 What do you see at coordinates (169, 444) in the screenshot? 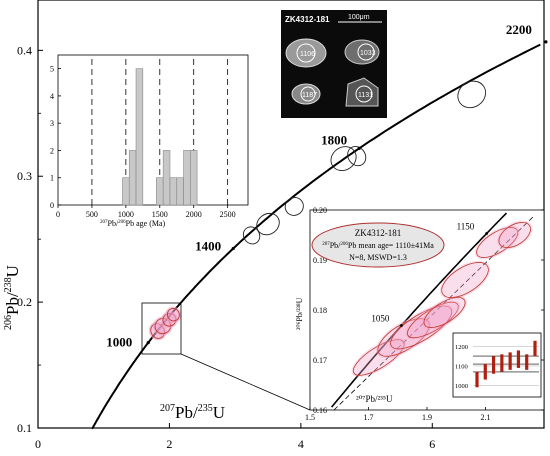
I see `x-tick-label: 2` at bounding box center [169, 444].